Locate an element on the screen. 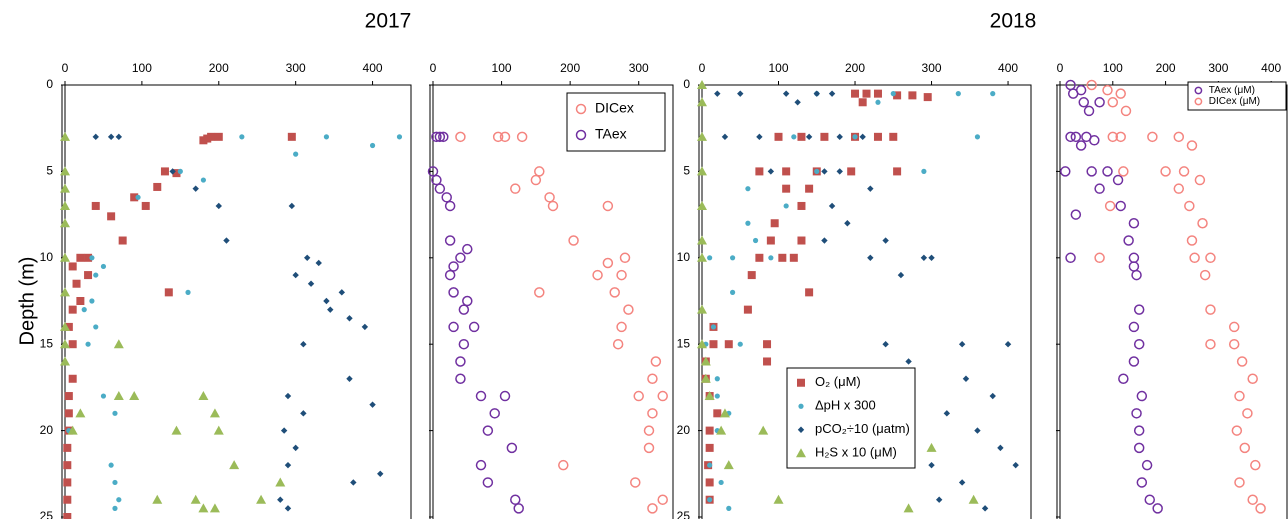 The image size is (1288, 519). legend-label: DICex is located at coordinates (614, 108).